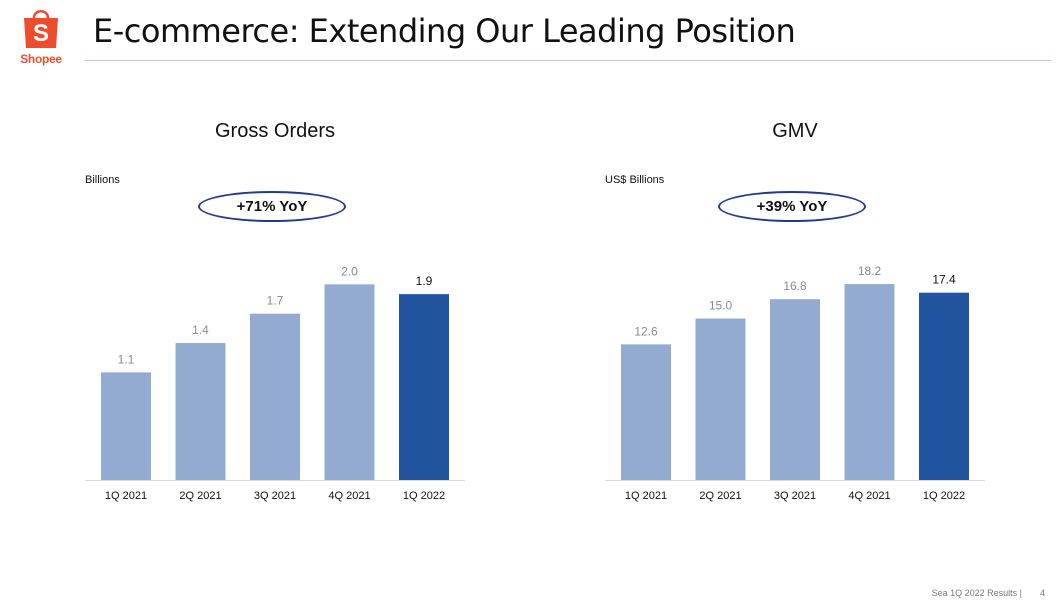 This screenshot has width=1059, height=605. Describe the element at coordinates (200, 330) in the screenshot. I see `data-label: 1.4` at that location.